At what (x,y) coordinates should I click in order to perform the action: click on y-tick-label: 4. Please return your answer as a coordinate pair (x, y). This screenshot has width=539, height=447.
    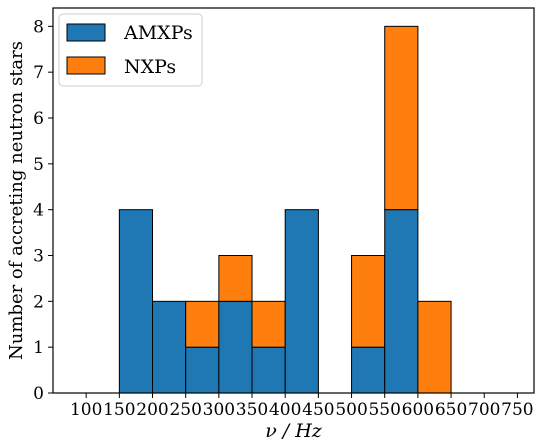
    Looking at the image, I should click on (38, 211).